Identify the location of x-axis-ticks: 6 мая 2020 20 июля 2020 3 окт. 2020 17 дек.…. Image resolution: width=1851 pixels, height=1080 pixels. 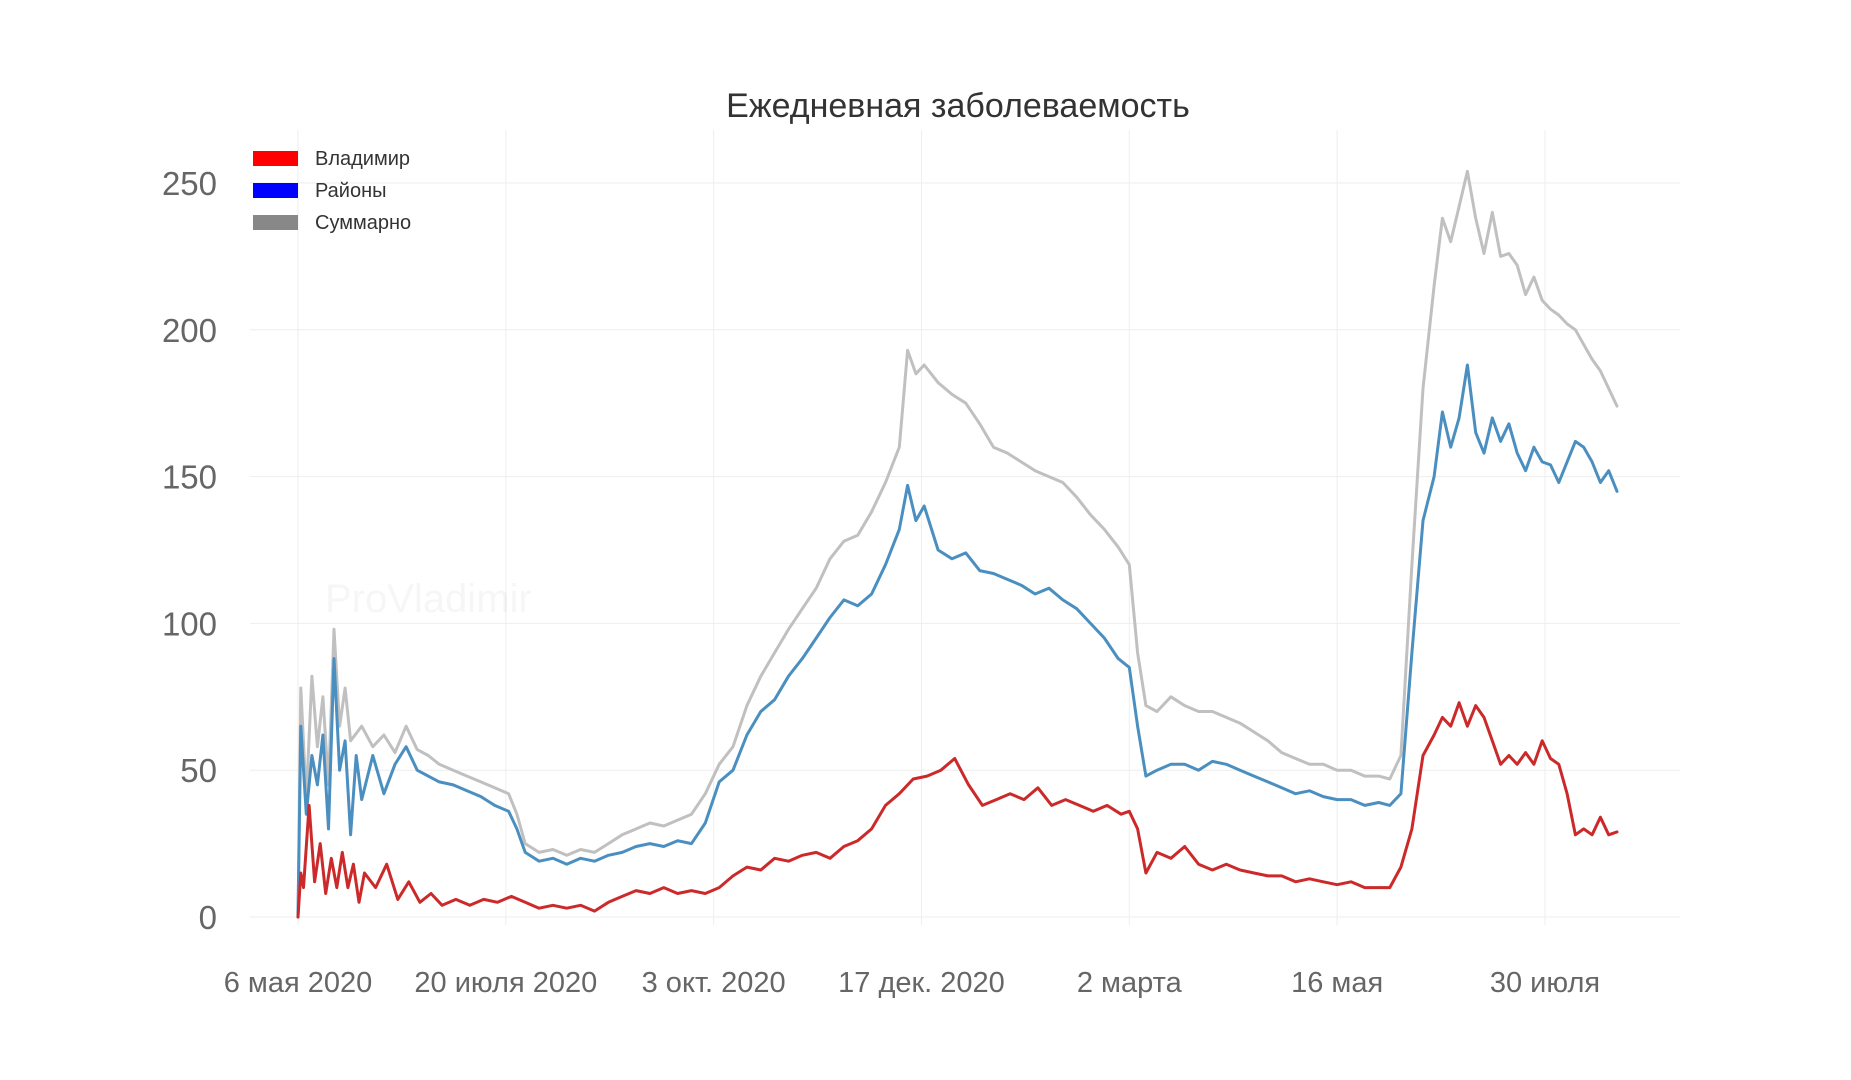
(912, 983).